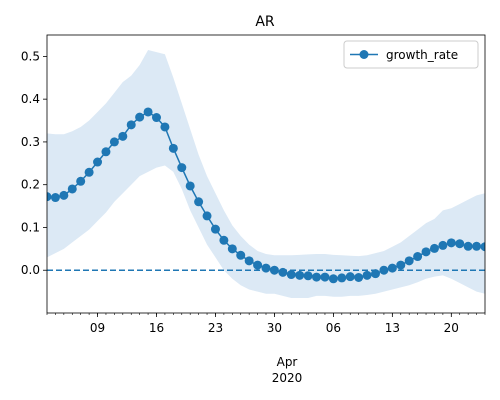 The width and height of the screenshot is (500, 400). What do you see at coordinates (422, 55) in the screenshot?
I see `legend-label-growth-rate: growth_rate` at bounding box center [422, 55].